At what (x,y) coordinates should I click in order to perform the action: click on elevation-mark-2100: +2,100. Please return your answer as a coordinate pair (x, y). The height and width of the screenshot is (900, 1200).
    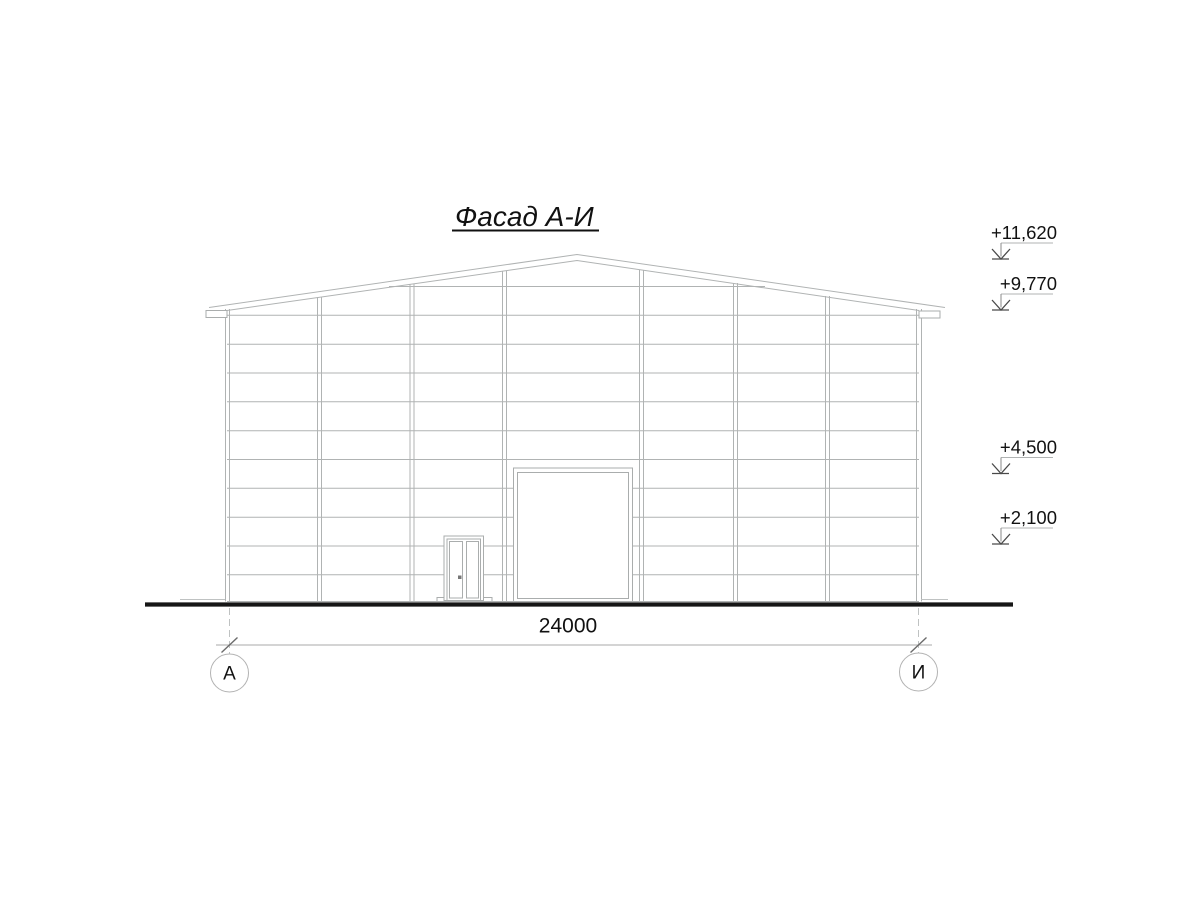
    Looking at the image, I should click on (1024, 526).